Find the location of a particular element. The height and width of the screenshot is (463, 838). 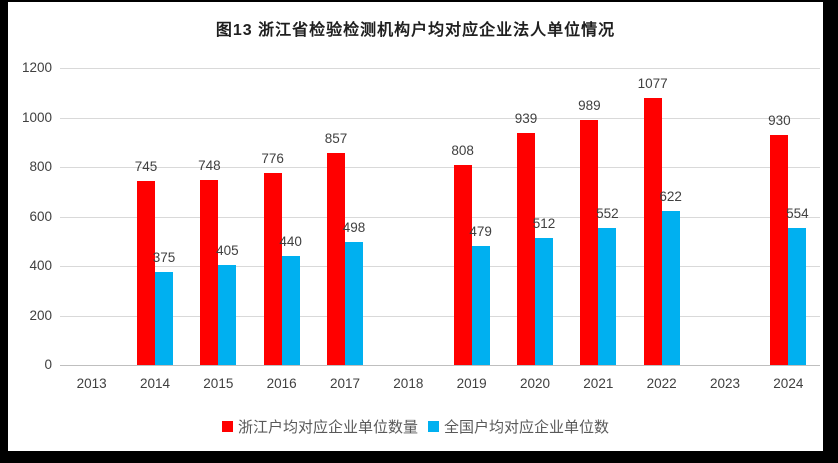

bar-zhejiang-2019 is located at coordinates (462, 265).